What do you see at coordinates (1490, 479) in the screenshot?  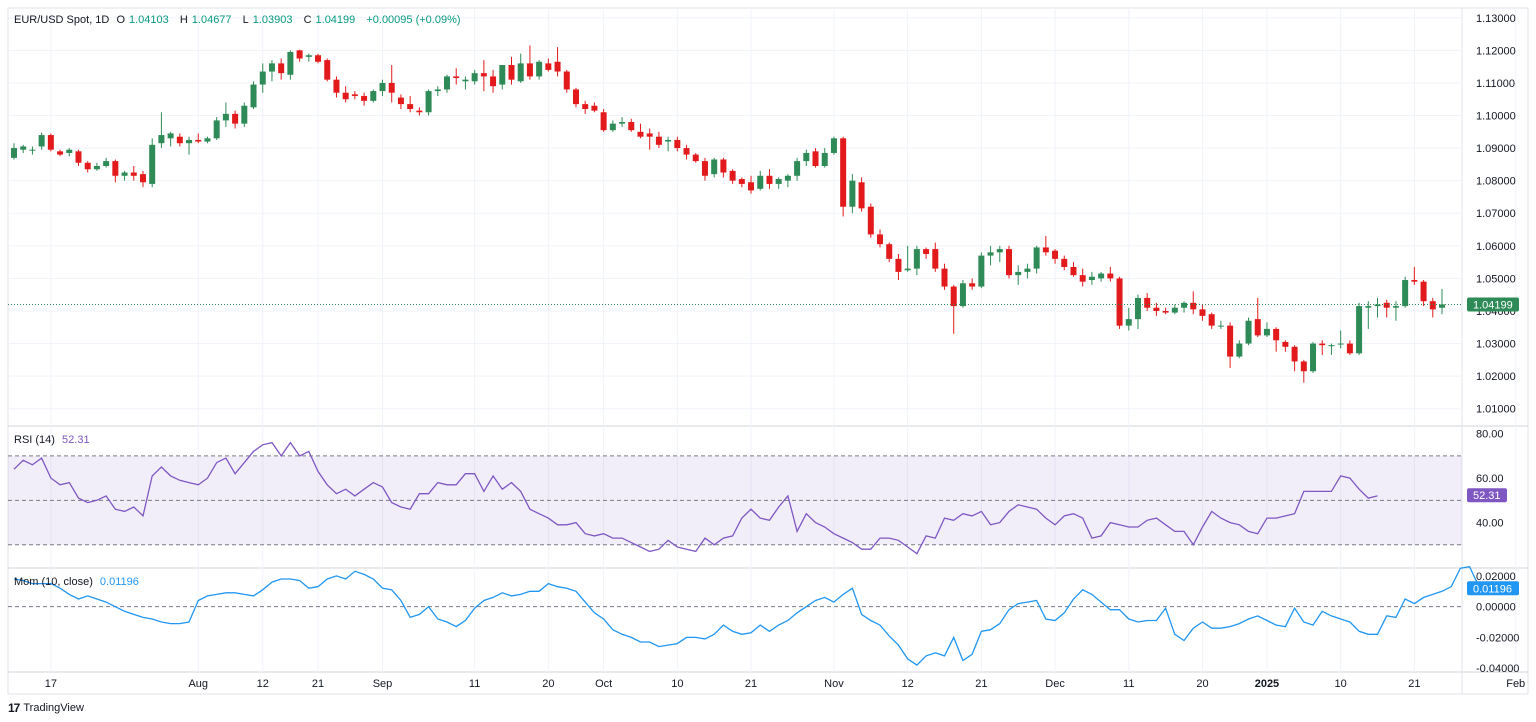 I see `rsi-tick-label: 60.00` at bounding box center [1490, 479].